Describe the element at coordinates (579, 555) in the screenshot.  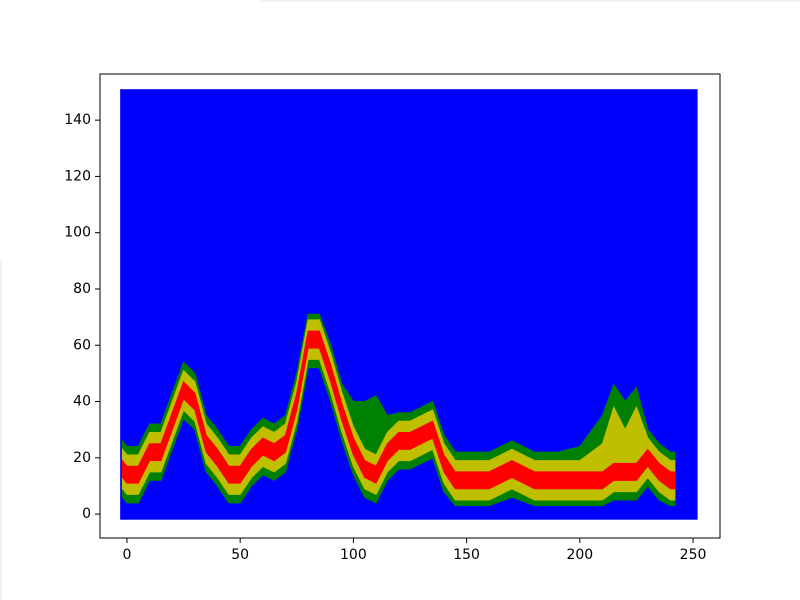
I see `x-tick-label: 200` at that location.